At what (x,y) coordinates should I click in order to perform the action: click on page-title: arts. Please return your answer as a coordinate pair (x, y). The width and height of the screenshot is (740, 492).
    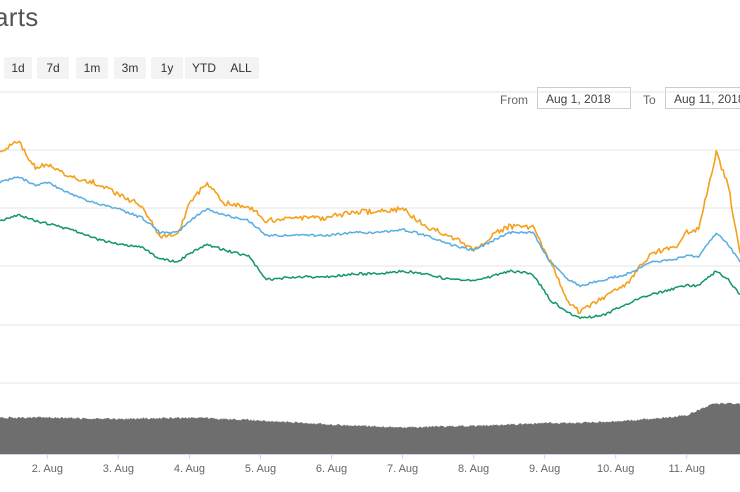
    Looking at the image, I should click on (19, 17).